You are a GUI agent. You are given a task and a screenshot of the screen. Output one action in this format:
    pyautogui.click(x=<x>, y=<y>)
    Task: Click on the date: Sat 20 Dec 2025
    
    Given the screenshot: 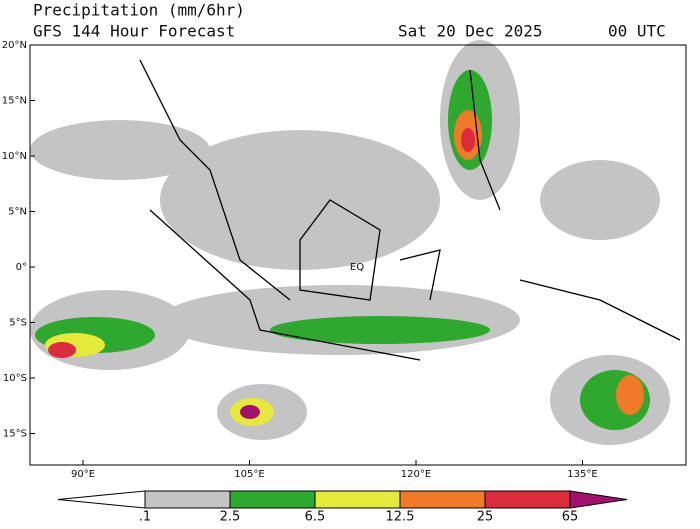 What is the action you would take?
    pyautogui.click(x=470, y=31)
    